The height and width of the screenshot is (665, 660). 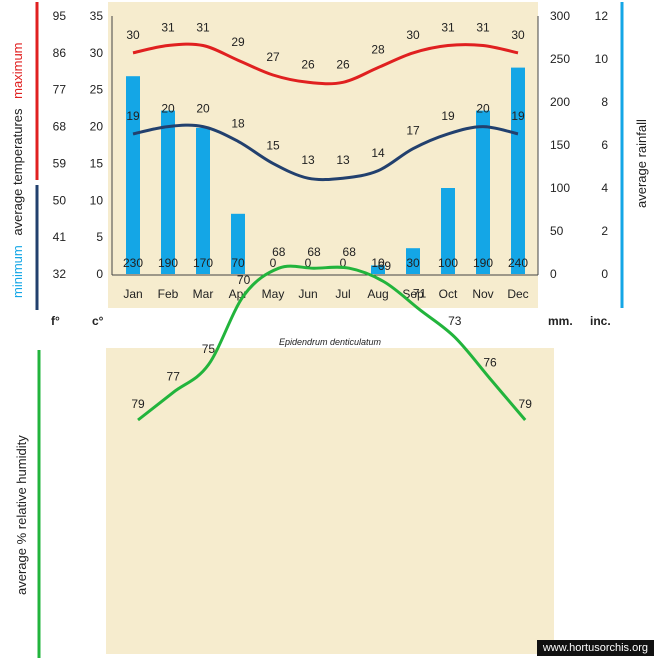 I want to click on species-caption: Epidendrum denticulatum, so click(x=330, y=342).